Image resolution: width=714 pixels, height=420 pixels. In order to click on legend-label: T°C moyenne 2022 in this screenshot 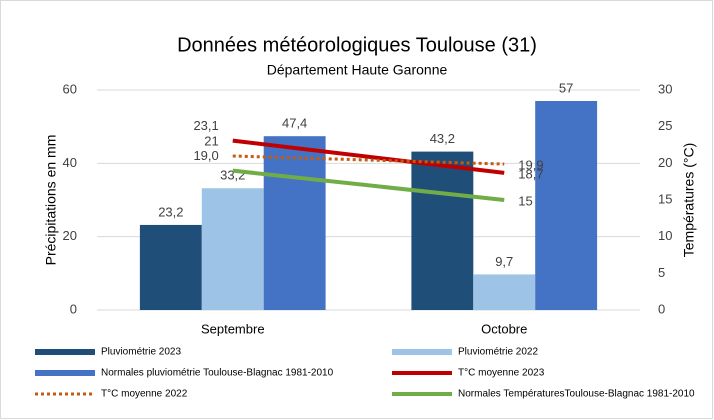, I will do `click(144, 394)`.